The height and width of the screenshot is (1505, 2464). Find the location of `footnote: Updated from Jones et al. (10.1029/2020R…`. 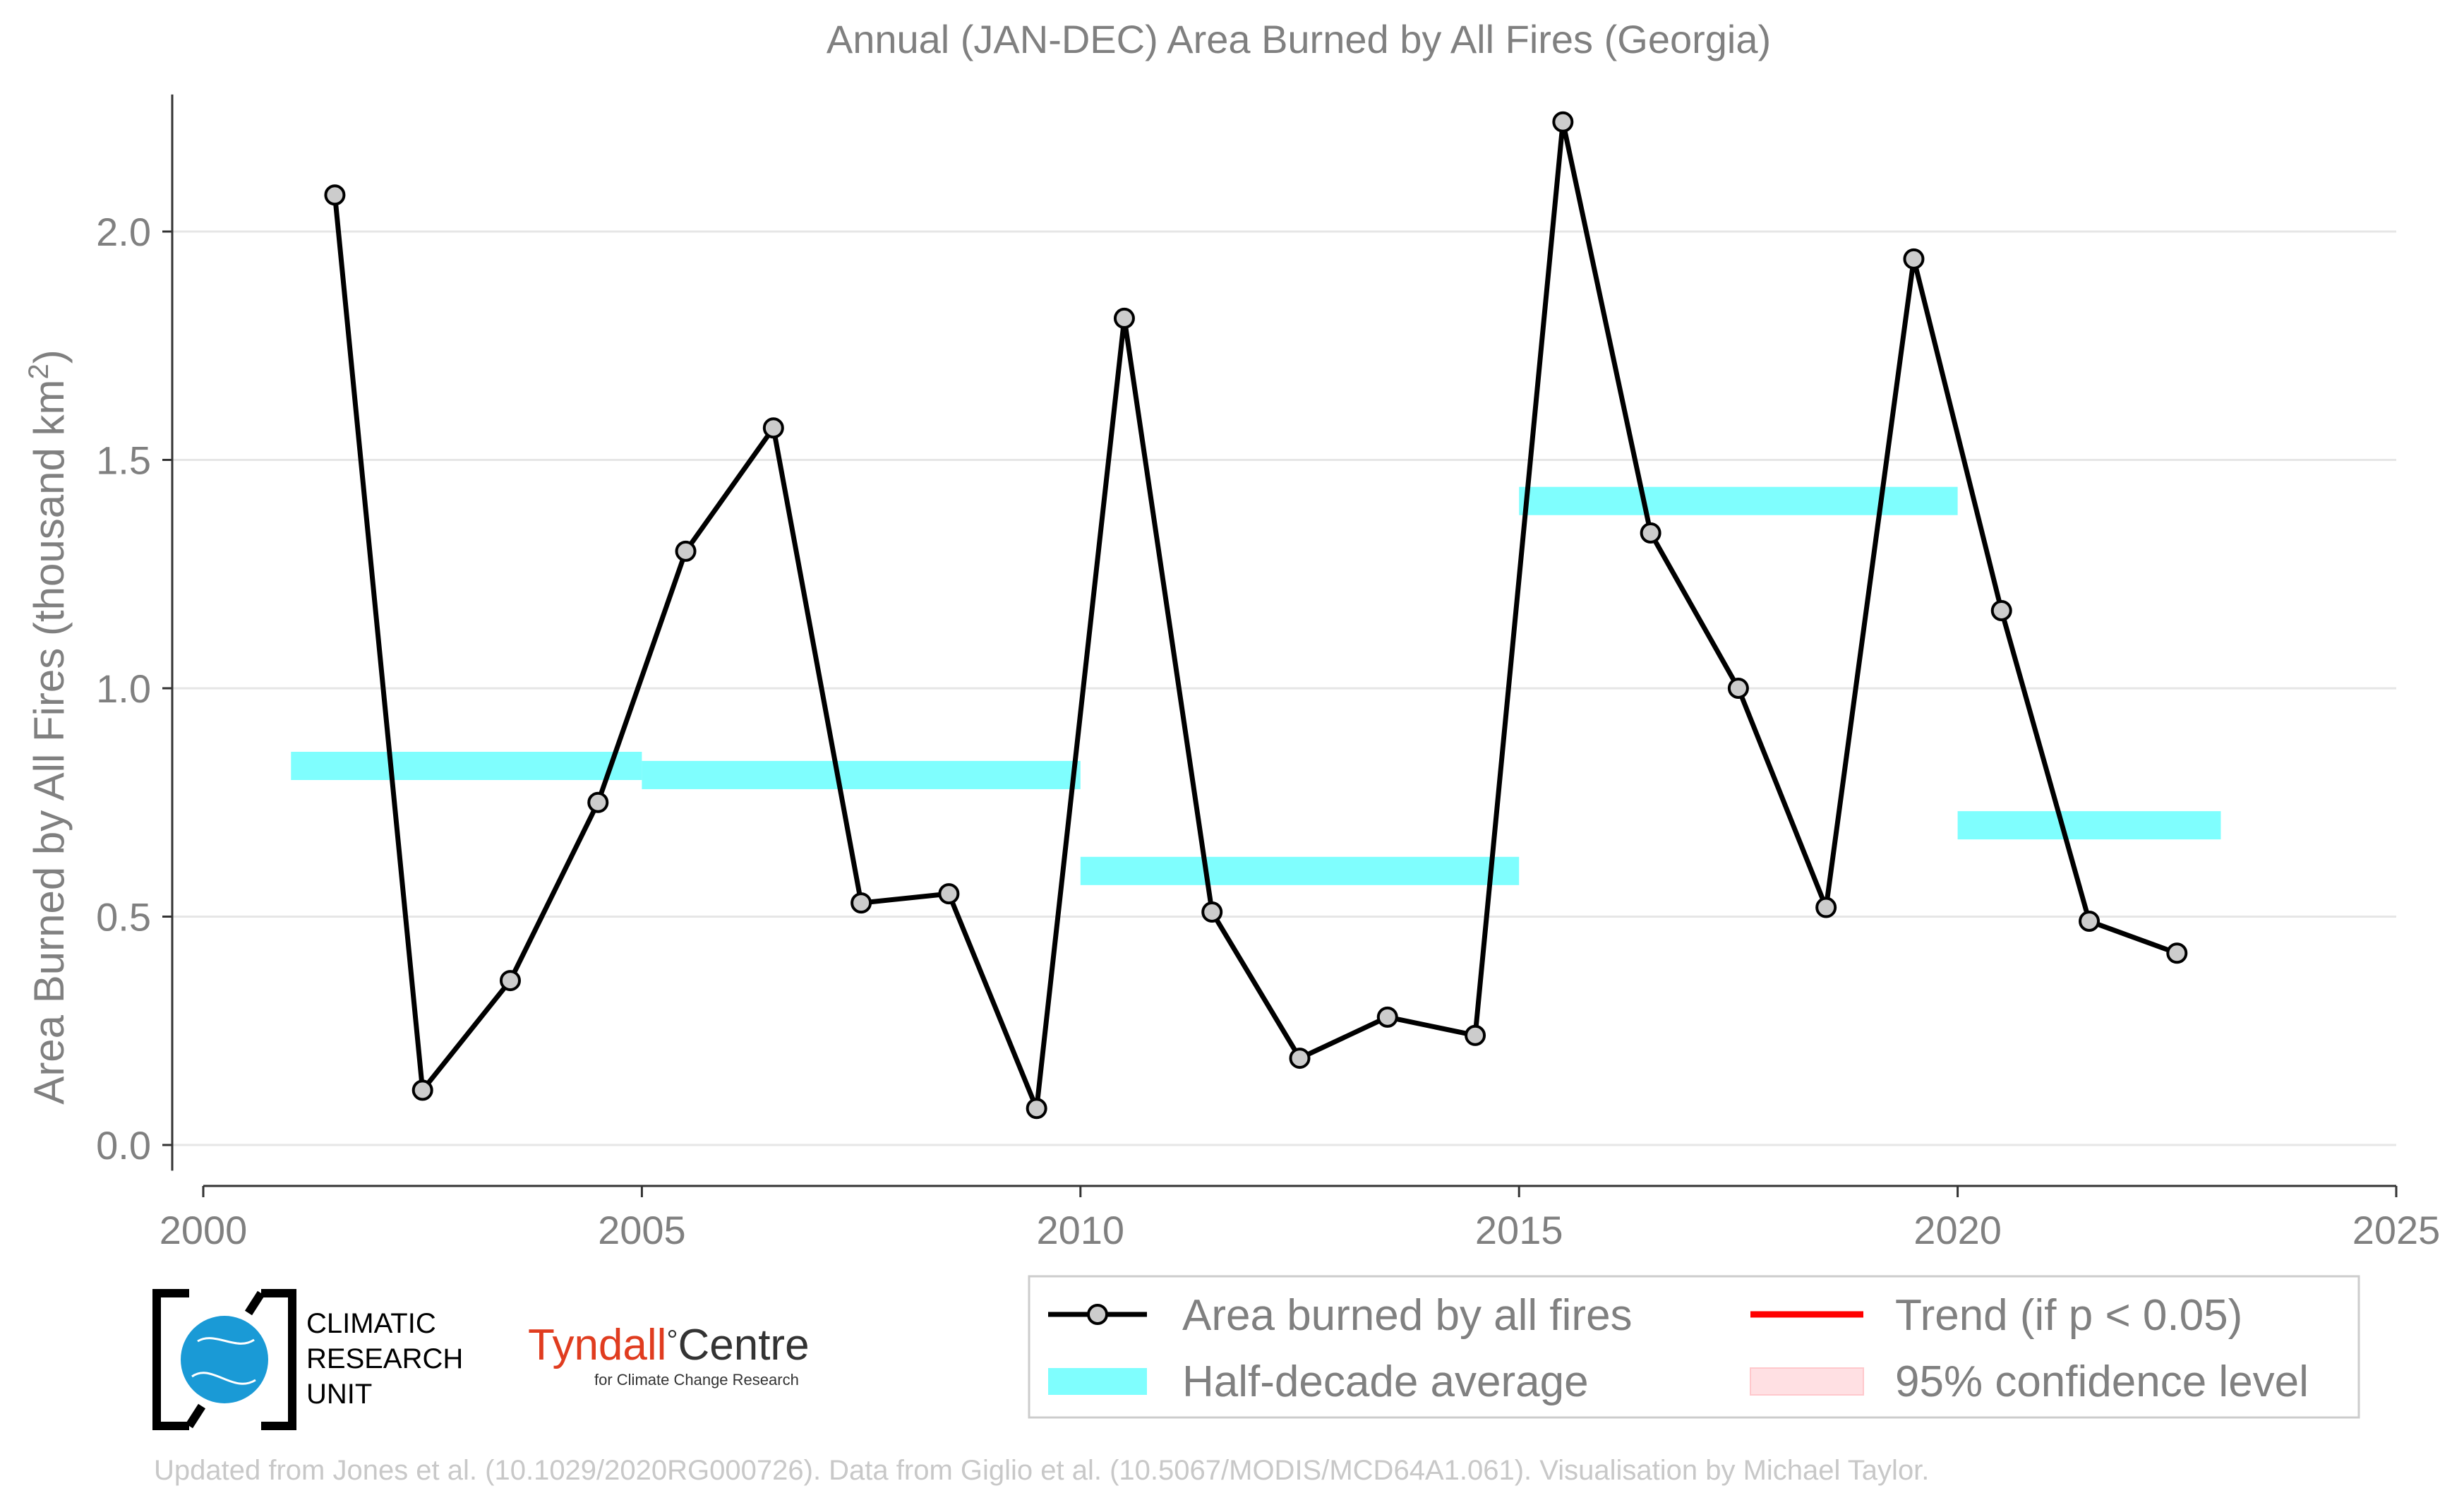

footnote: Updated from Jones et al. (10.1029/2020R… is located at coordinates (1041, 1470).